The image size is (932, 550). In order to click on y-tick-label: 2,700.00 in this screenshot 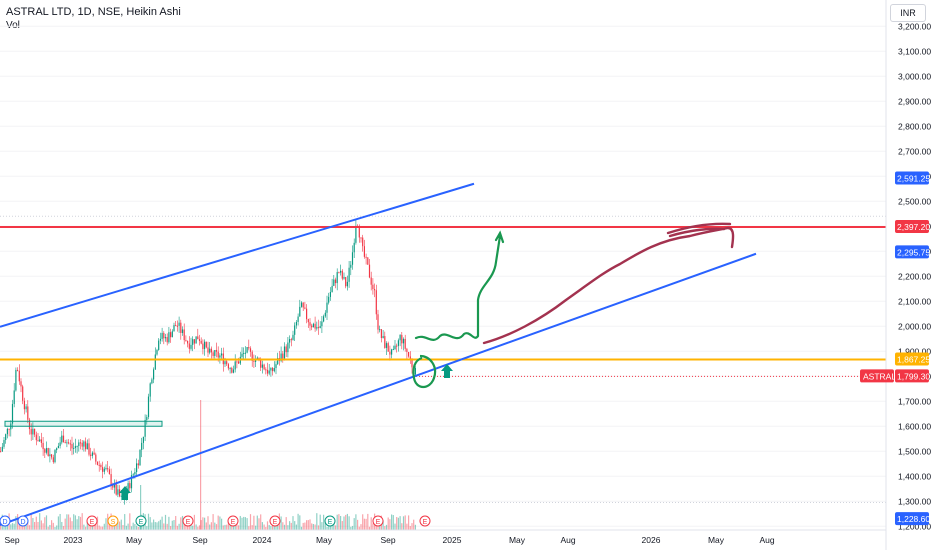, I will do `click(914, 151)`.